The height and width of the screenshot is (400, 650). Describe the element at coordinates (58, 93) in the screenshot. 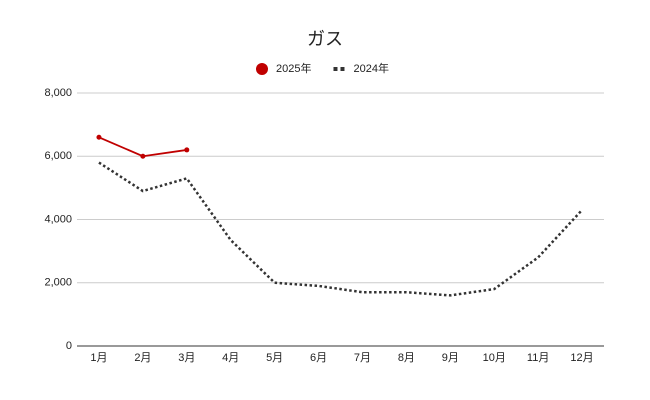

I see `y-tick-label: 8,000` at that location.